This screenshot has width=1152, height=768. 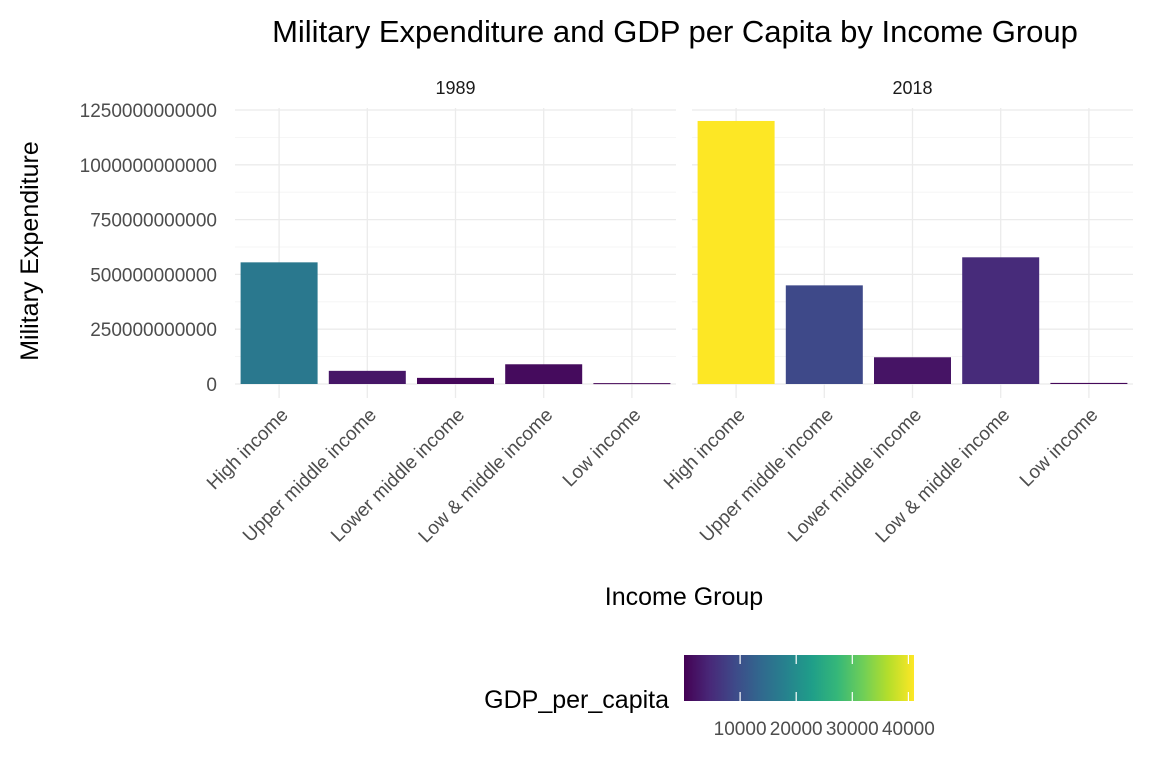 What do you see at coordinates (684, 597) in the screenshot?
I see `x-axis-title: Income Group` at bounding box center [684, 597].